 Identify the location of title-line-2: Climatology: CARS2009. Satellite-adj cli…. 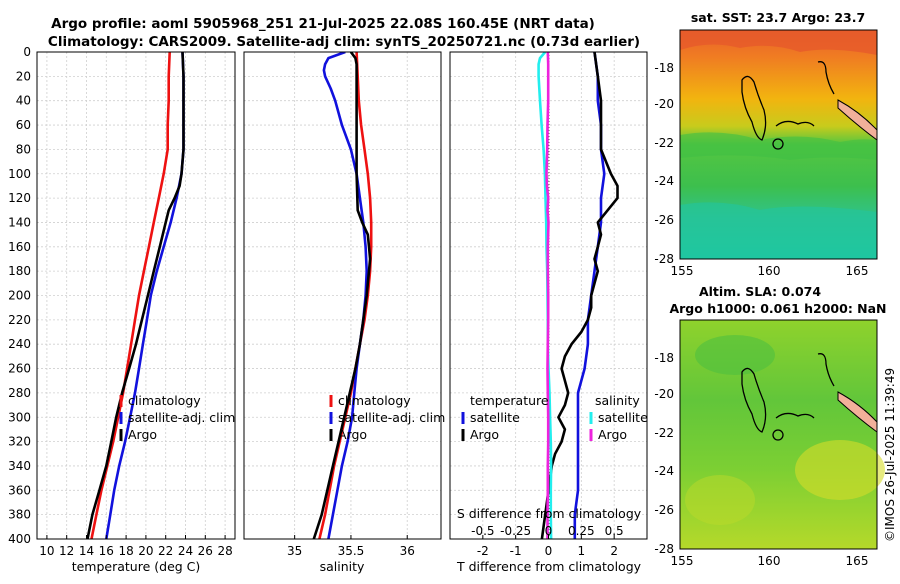
(344, 42).